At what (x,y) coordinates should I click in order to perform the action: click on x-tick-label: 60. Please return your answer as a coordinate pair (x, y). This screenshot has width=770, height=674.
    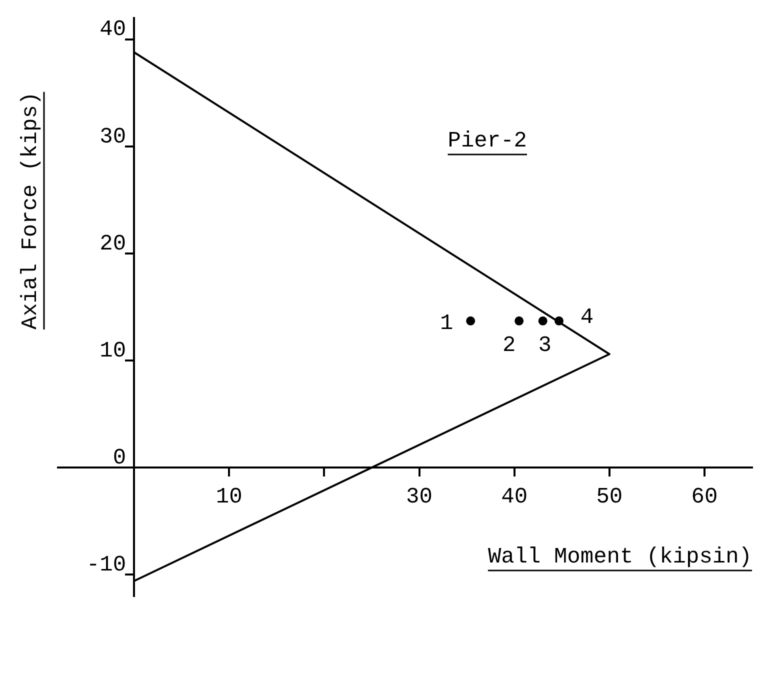
    Looking at the image, I should click on (704, 497).